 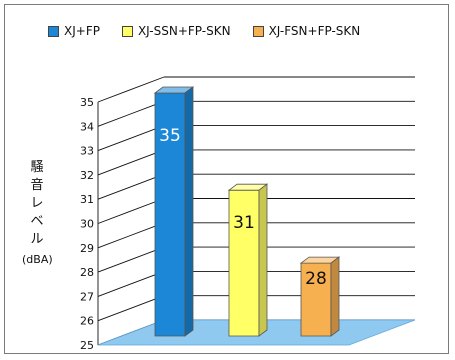 What do you see at coordinates (244, 263) in the screenshot?
I see `bar-front-face` at bounding box center [244, 263].